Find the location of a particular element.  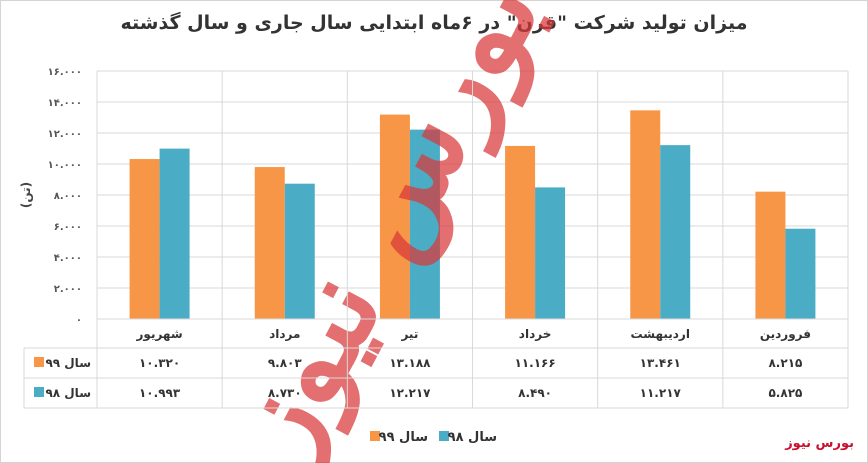

data-label: ۹.۸۰۳ is located at coordinates (285, 363).